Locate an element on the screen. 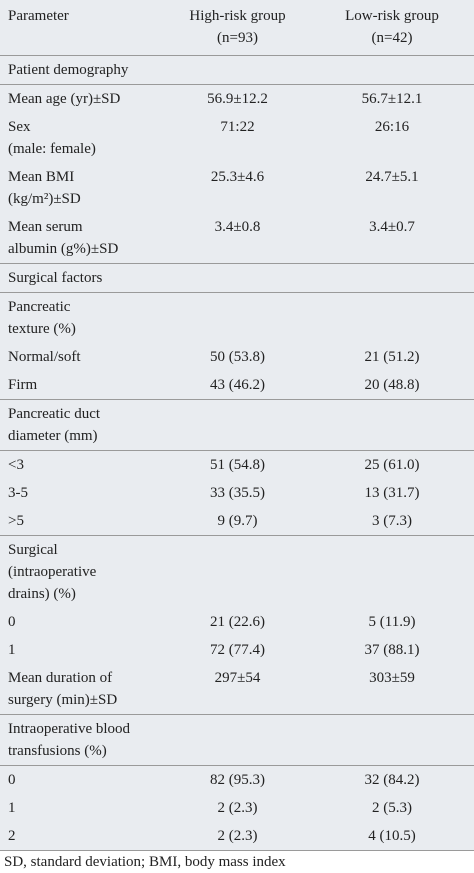 This screenshot has height=873, width=474. table-cell: 20 (48.8) is located at coordinates (392, 385).